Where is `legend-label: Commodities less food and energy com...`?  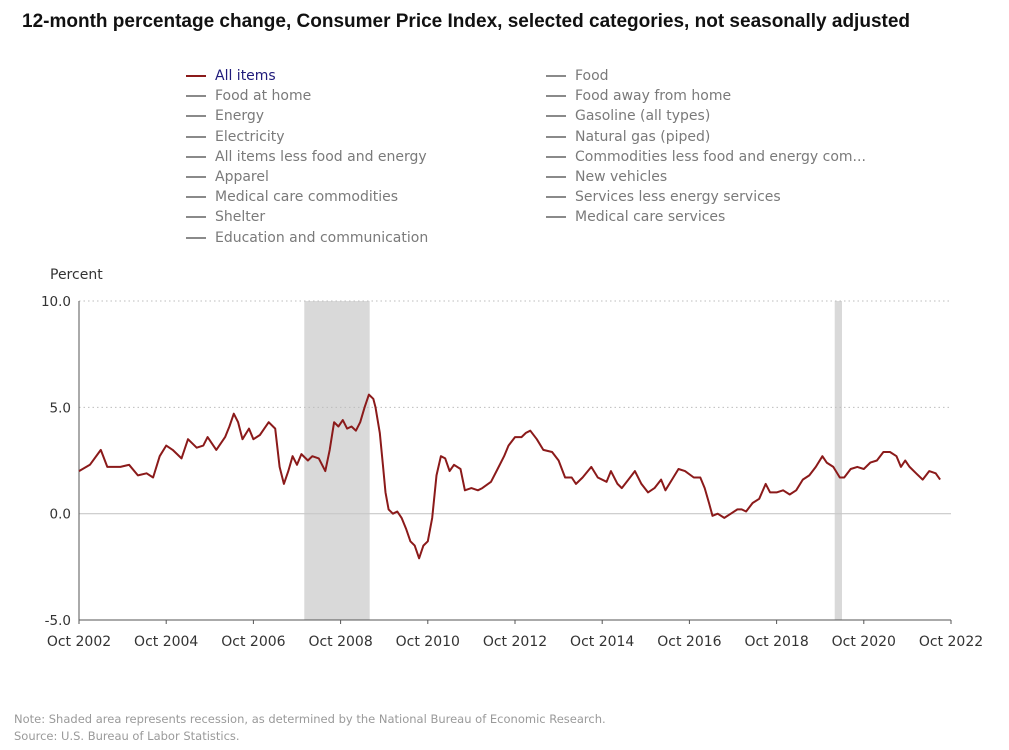
legend-label: Commodities less food and energy com... is located at coordinates (720, 156).